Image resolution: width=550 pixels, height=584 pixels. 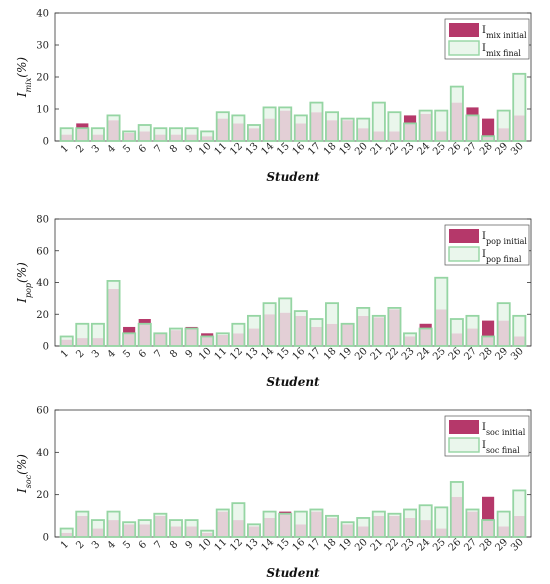 What do you see at coordinates (408, 545) in the screenshot?
I see `x-tick-label: 23` at bounding box center [408, 545].